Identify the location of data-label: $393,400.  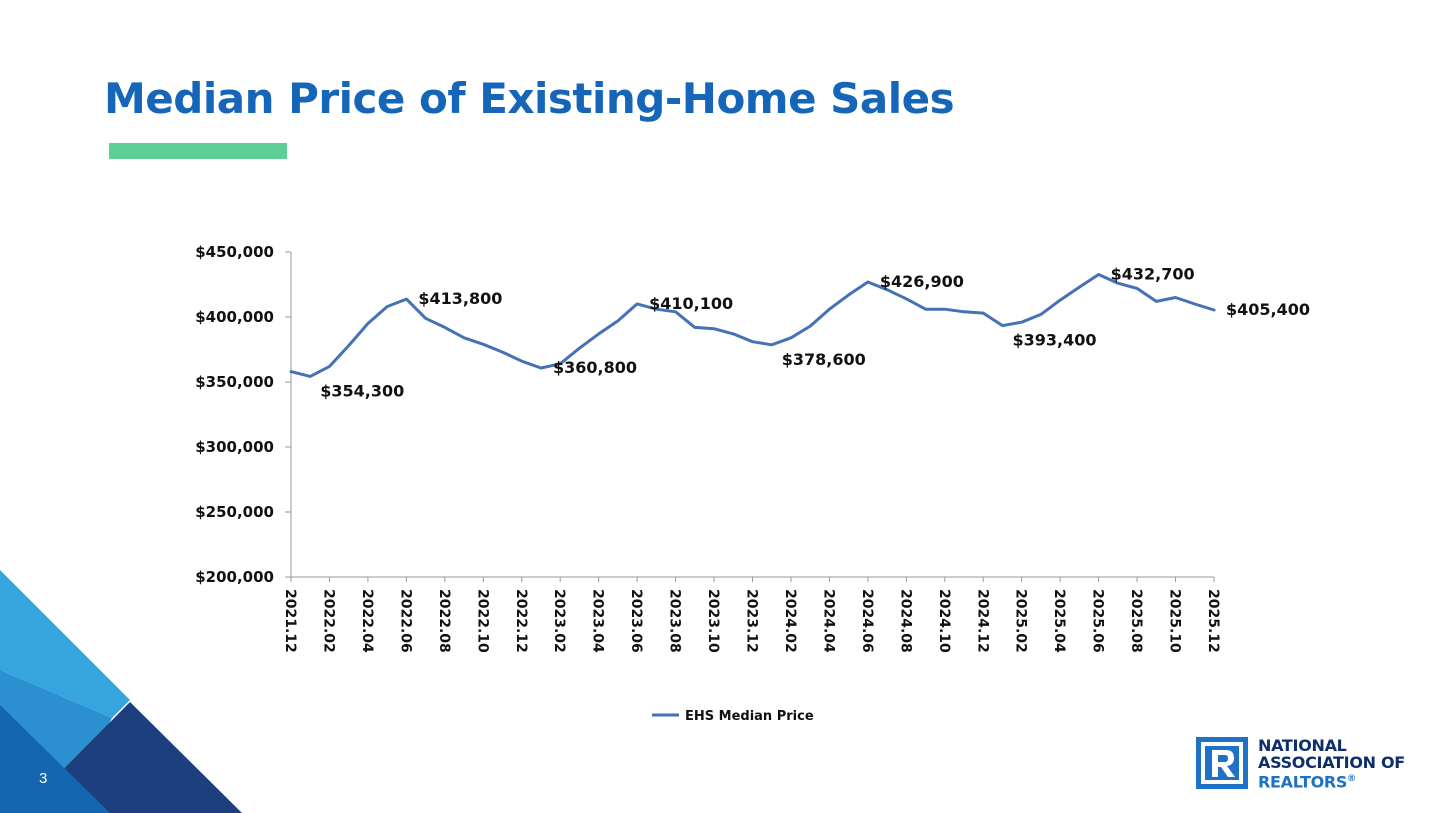
(1054, 340).